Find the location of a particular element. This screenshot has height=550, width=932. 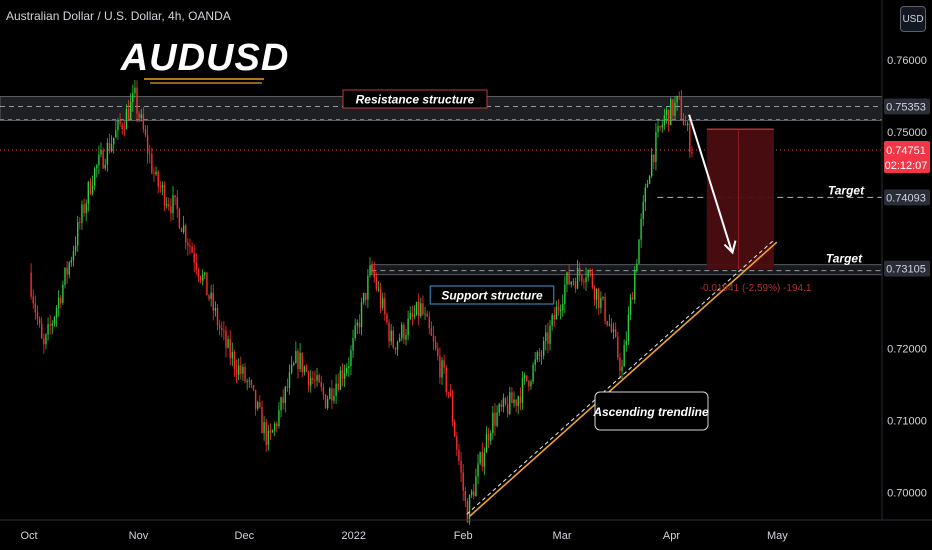

resistance-price-tag: 0.75353 is located at coordinates (907, 106).